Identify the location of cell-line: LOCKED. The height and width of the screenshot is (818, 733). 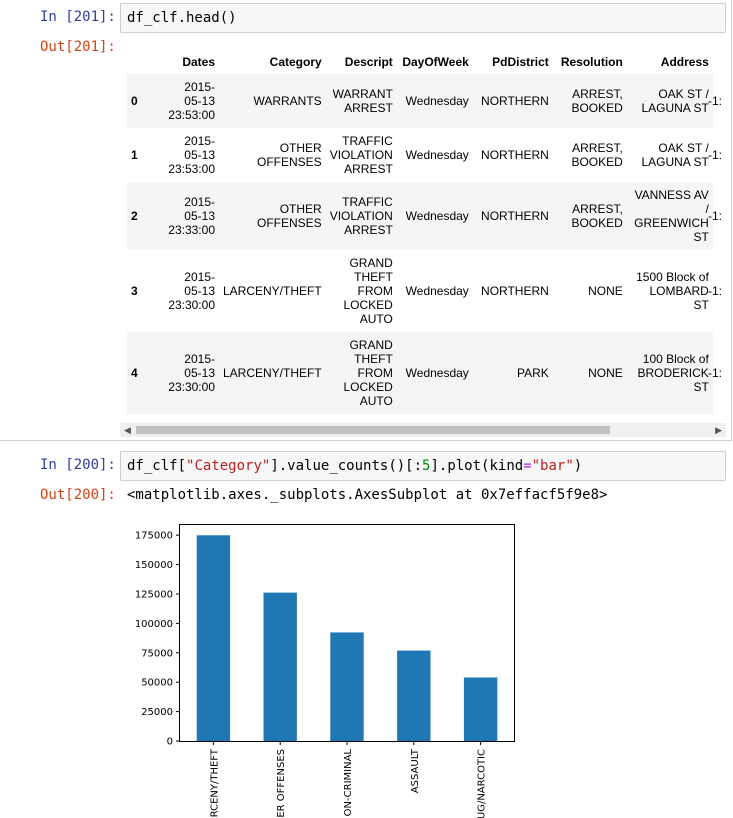
(368, 305).